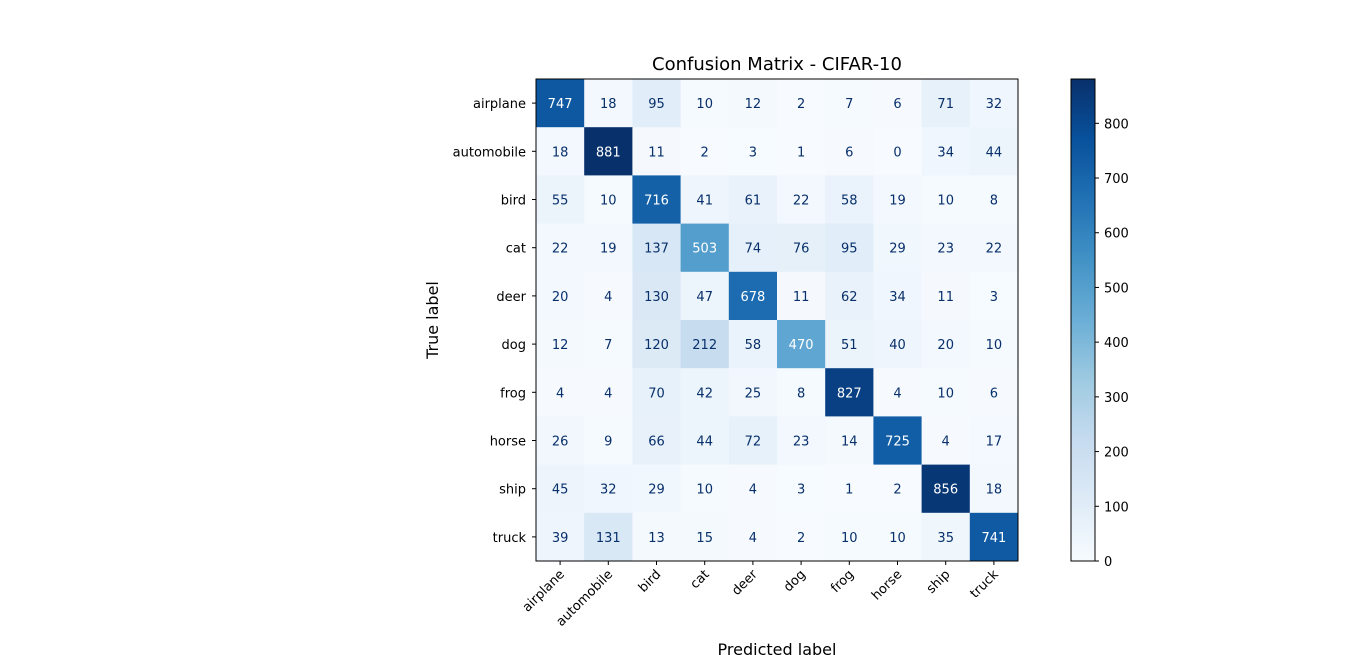 The image size is (1366, 655). Describe the element at coordinates (656, 297) in the screenshot. I see `cell-value-label: 130` at that location.